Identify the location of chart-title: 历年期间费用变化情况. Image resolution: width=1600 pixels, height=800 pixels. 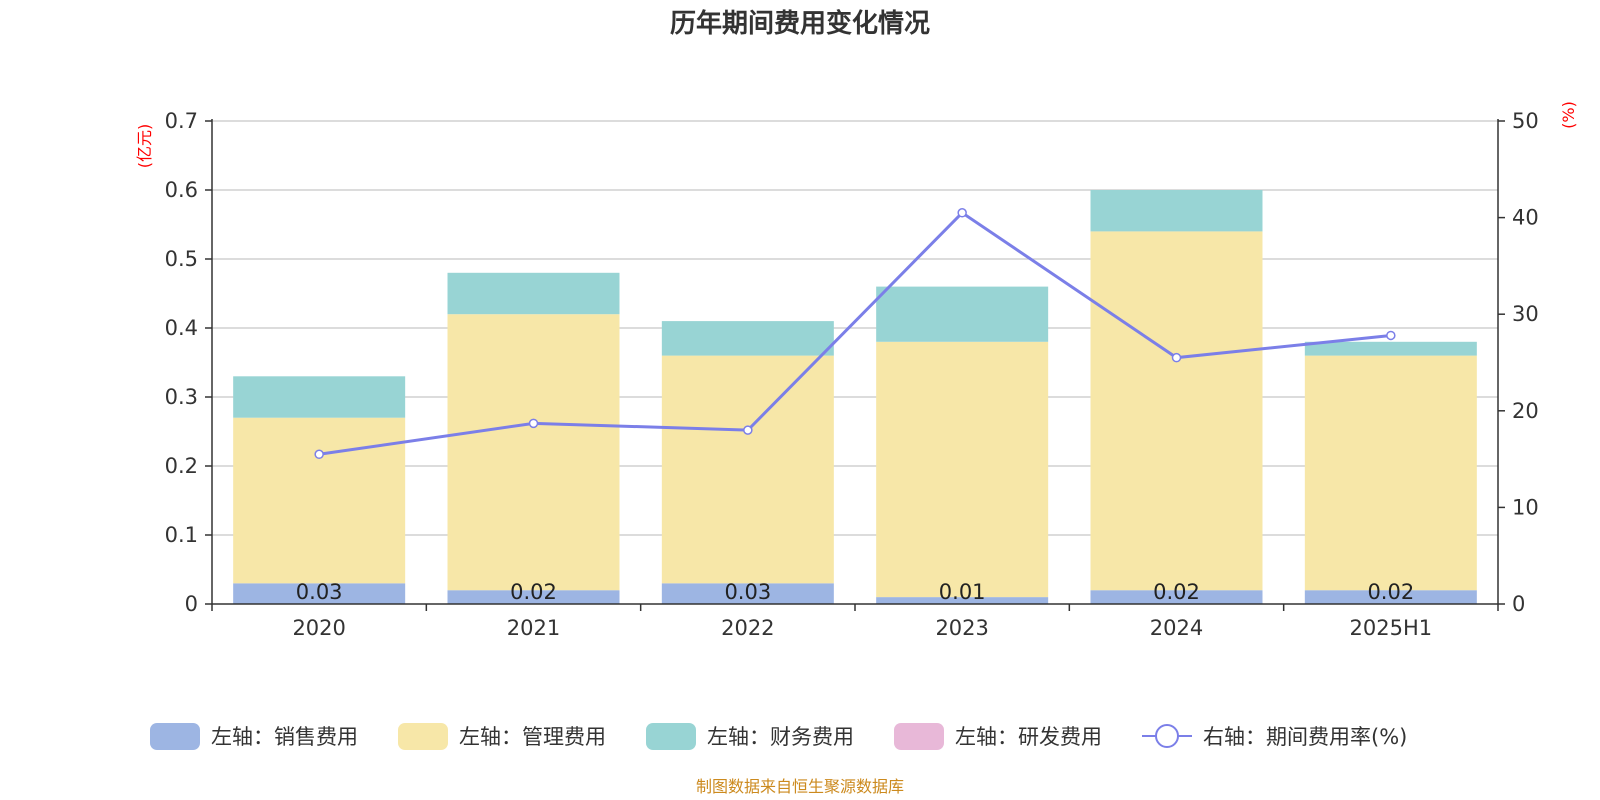
(800, 23).